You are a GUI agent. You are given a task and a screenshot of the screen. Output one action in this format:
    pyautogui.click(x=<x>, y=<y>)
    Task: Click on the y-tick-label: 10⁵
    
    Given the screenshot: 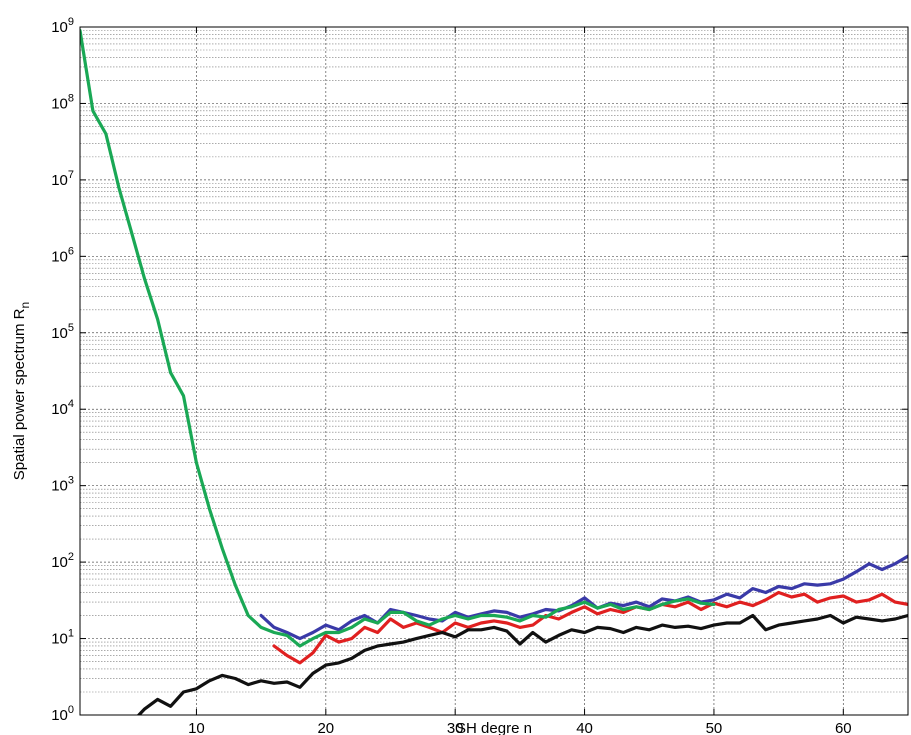 What is the action you would take?
    pyautogui.click(x=62, y=332)
    